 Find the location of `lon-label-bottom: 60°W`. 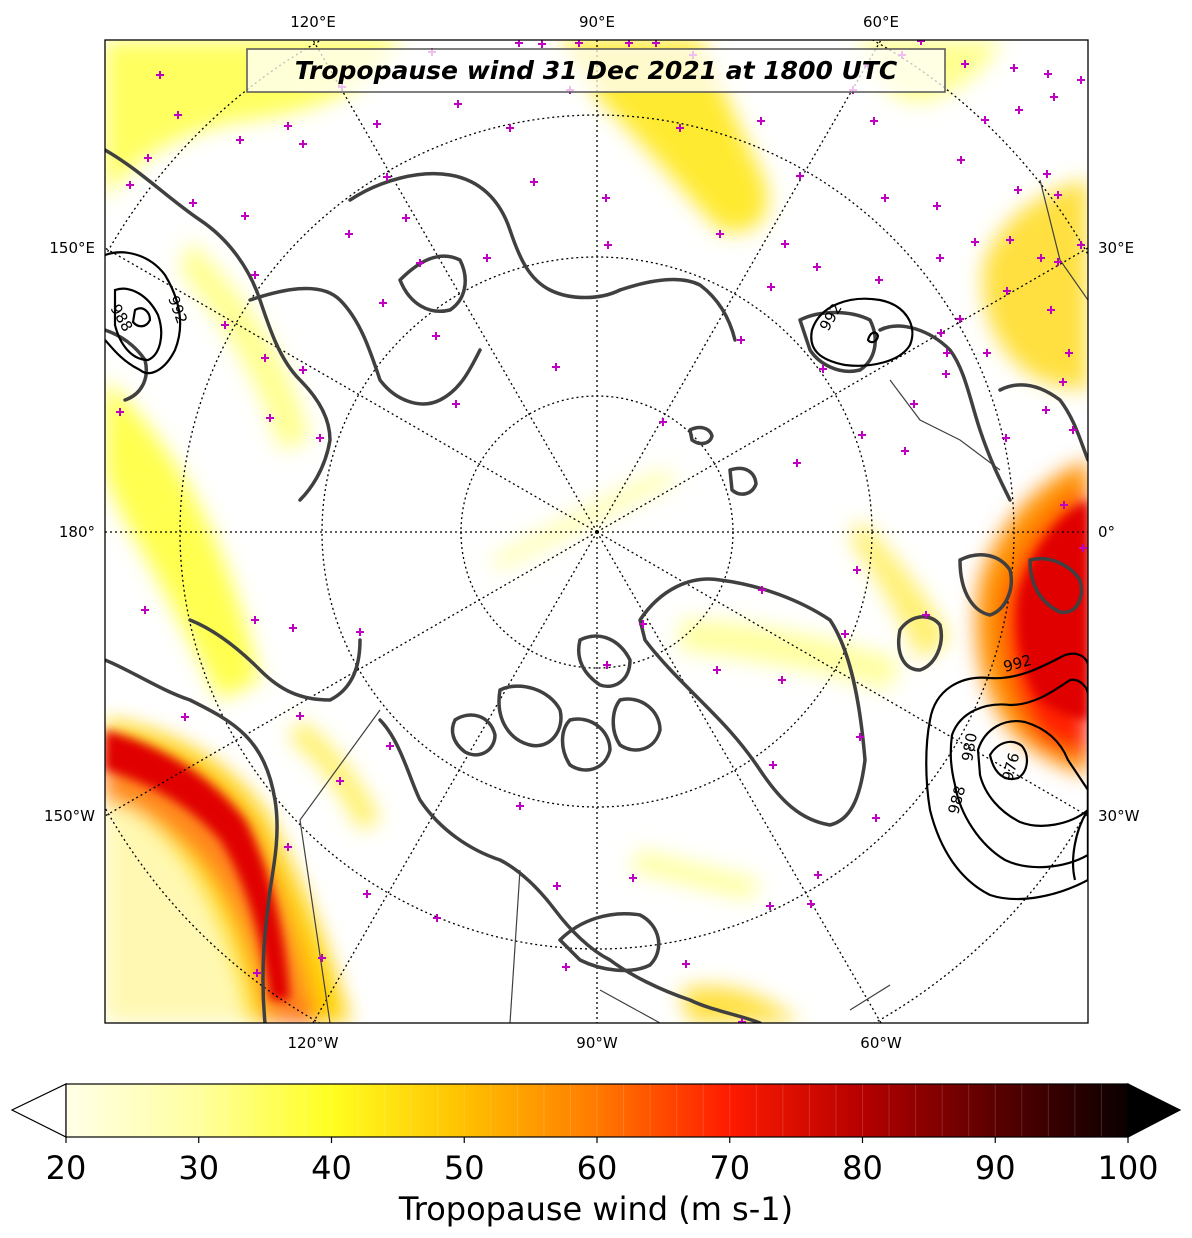

lon-label-bottom: 60°W is located at coordinates (881, 1043).